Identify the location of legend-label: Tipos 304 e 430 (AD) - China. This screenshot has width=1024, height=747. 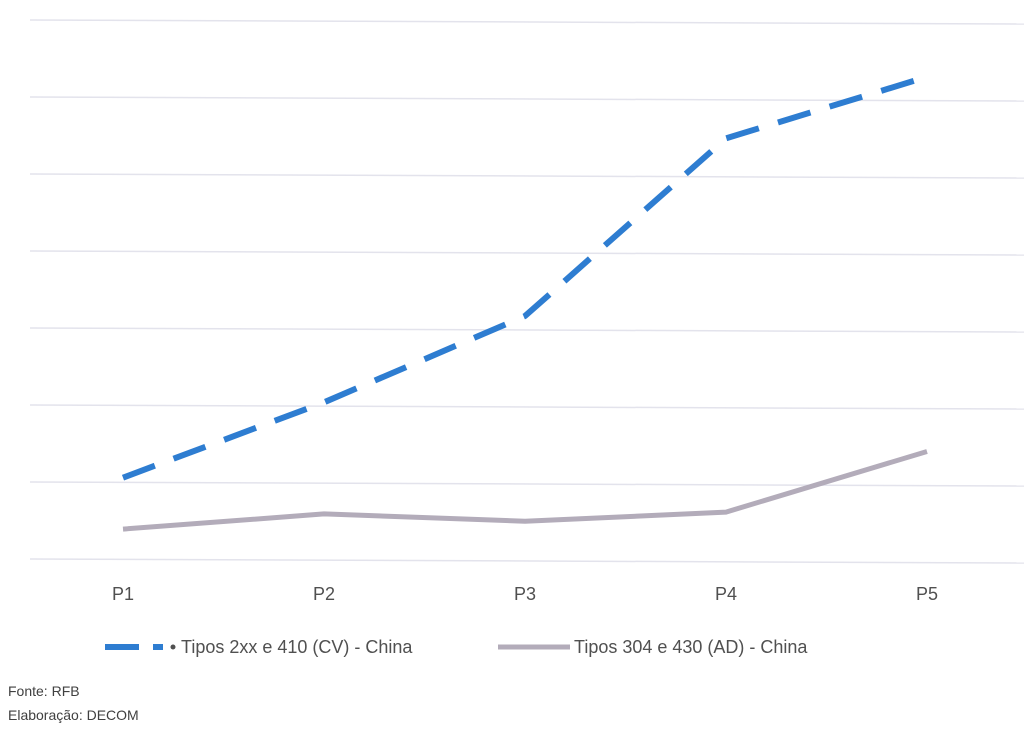
(691, 647).